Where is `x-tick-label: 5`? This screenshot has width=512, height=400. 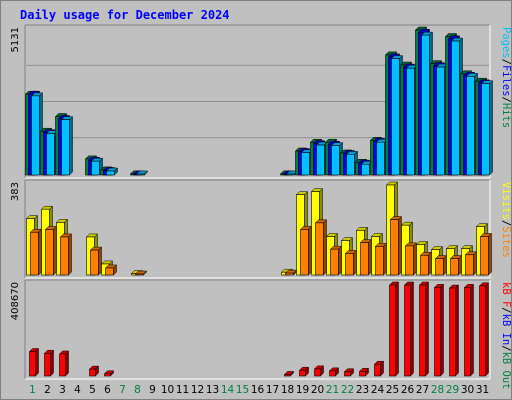 x-tick-label: 5 is located at coordinates (92, 390).